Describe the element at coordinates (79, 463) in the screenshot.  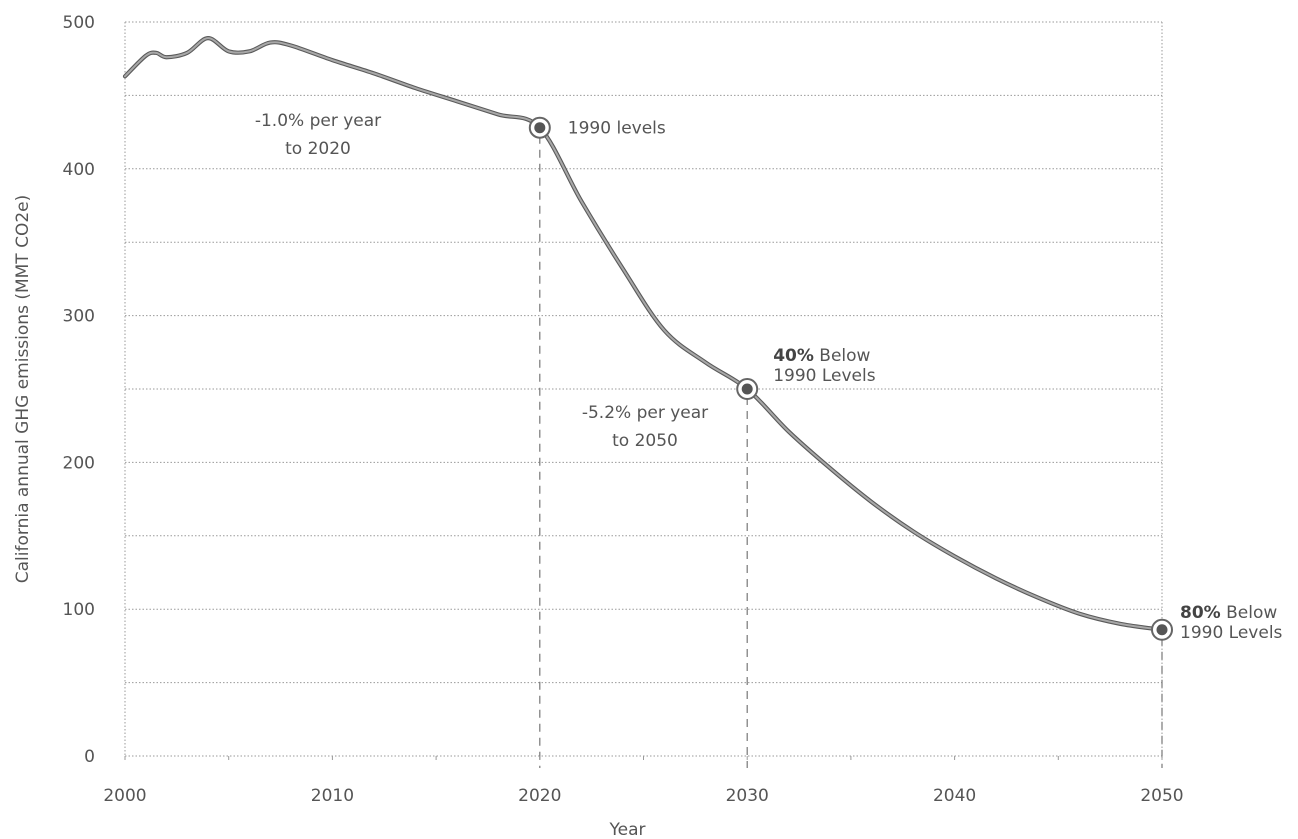
I see `y-tick-label-200: 200` at that location.